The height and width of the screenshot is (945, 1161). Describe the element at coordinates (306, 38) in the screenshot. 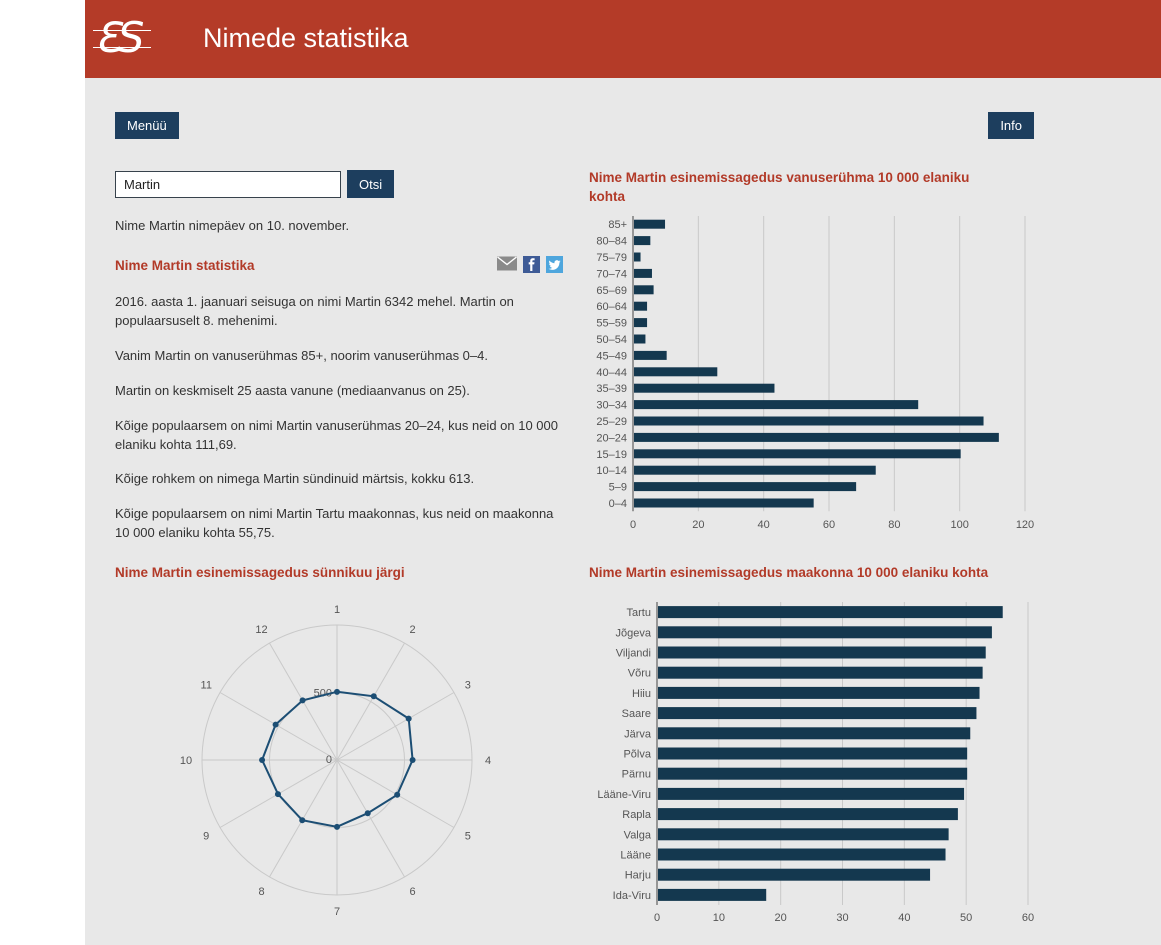

I see `page-title: Nimede statistika` at that location.